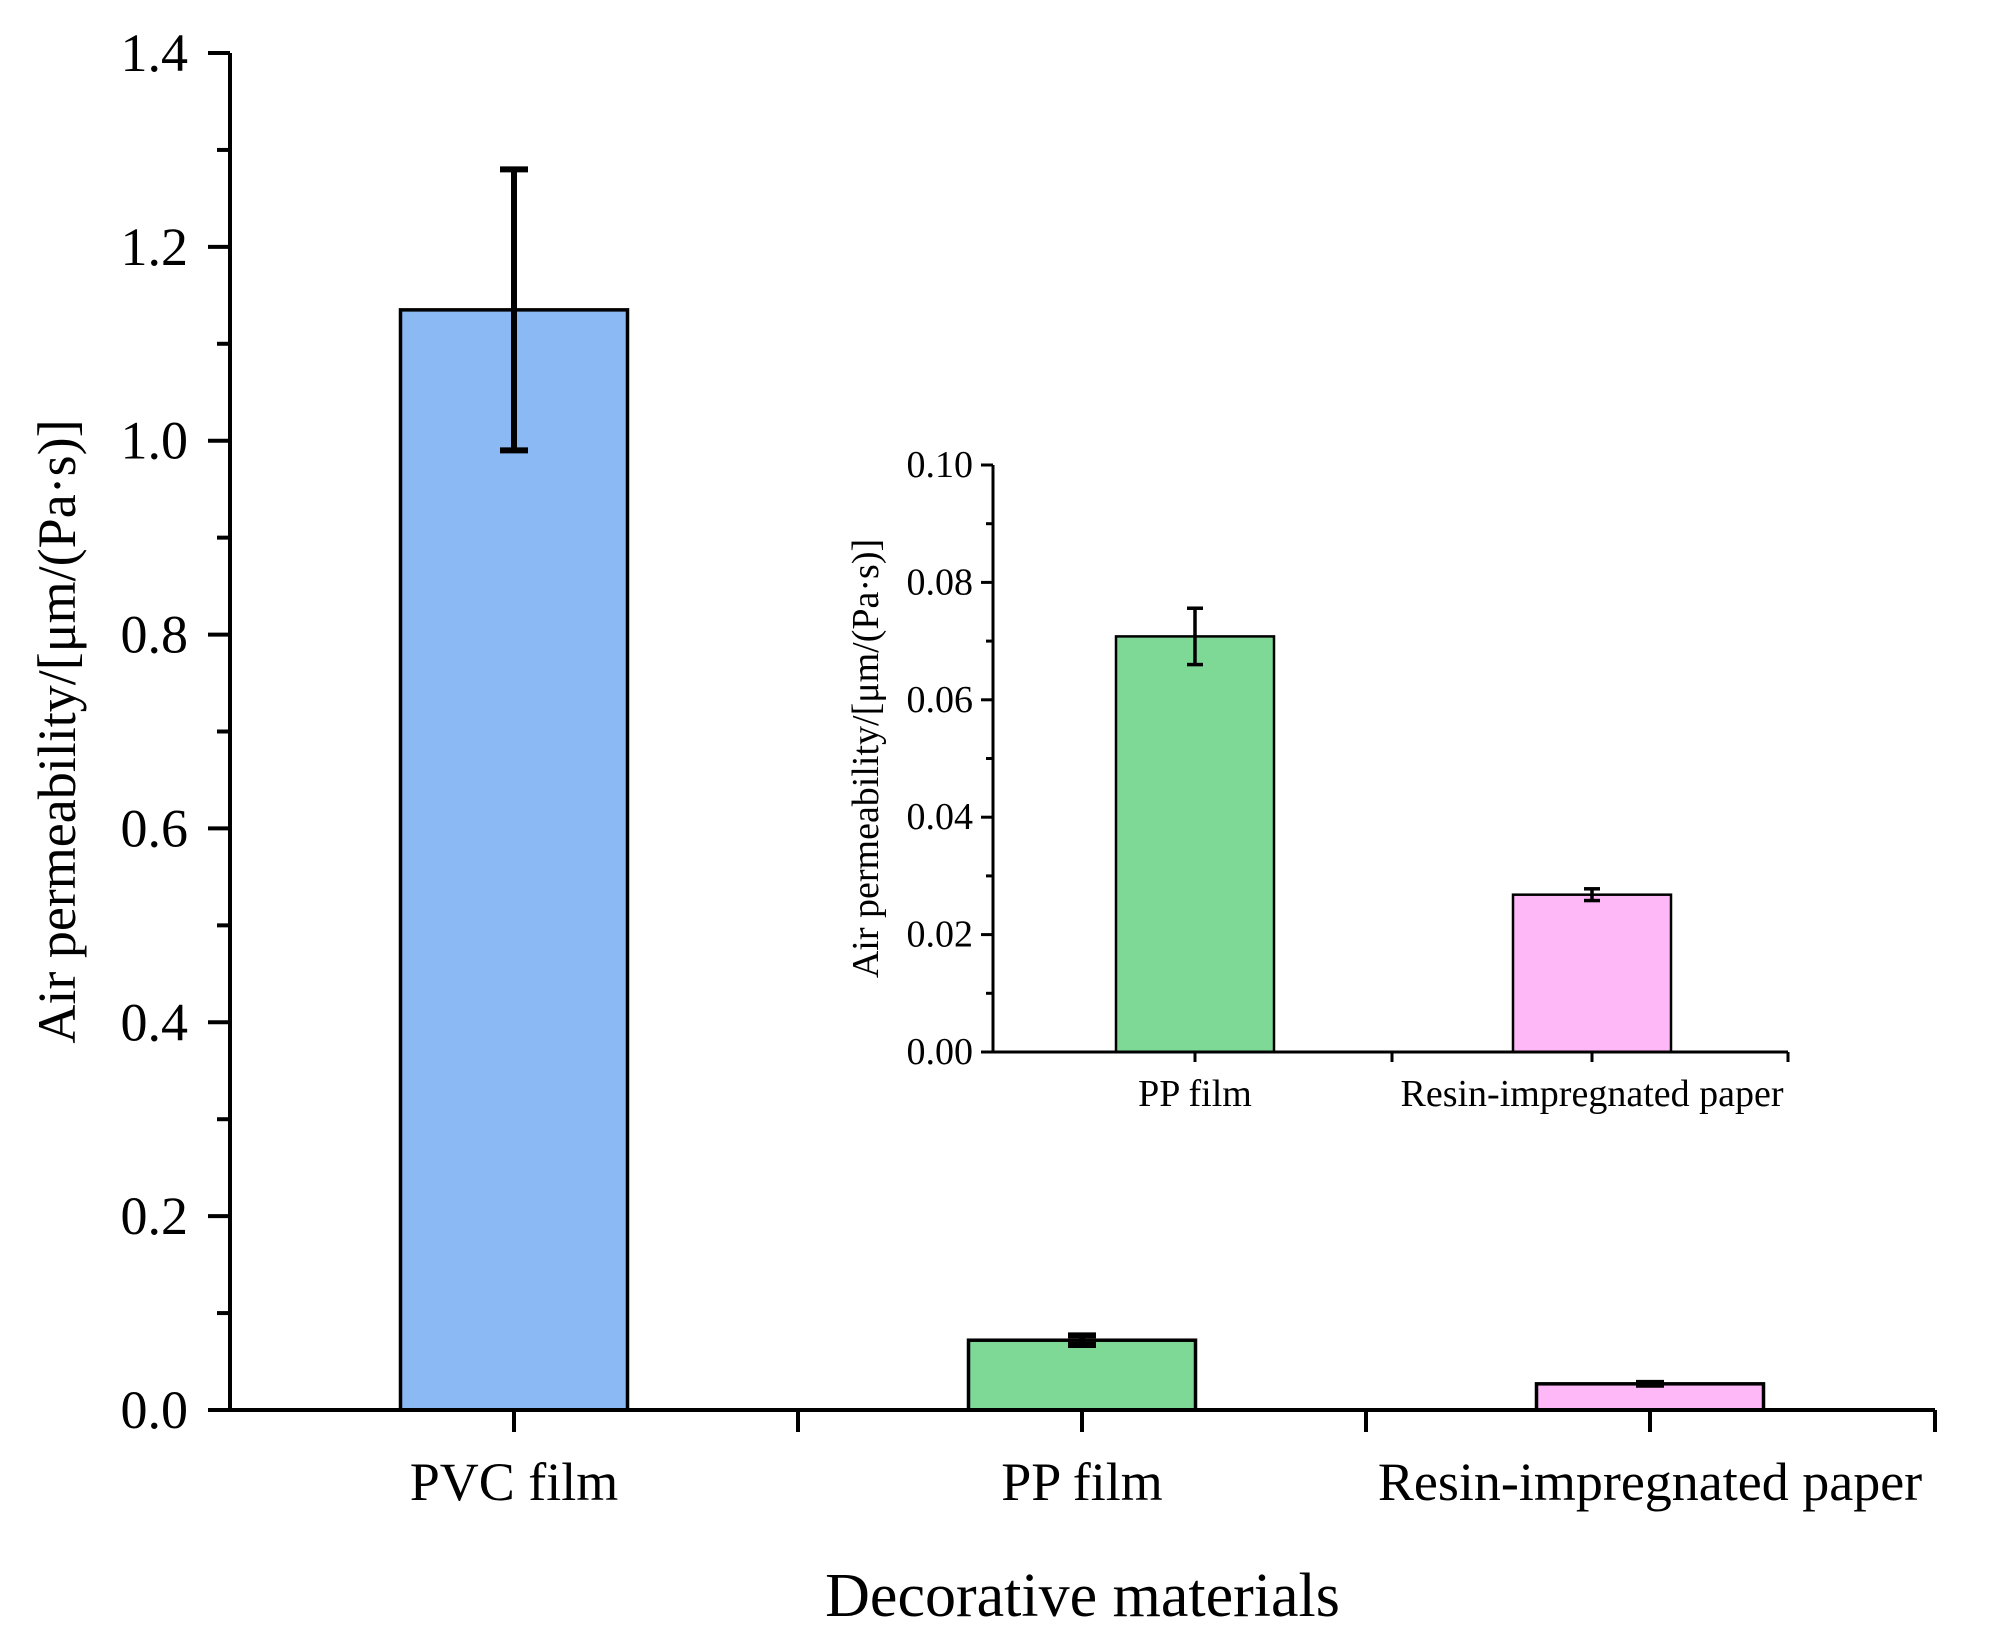 The width and height of the screenshot is (1991, 1636). I want to click on main-y-tick-label: 0.4, so click(155, 1022).